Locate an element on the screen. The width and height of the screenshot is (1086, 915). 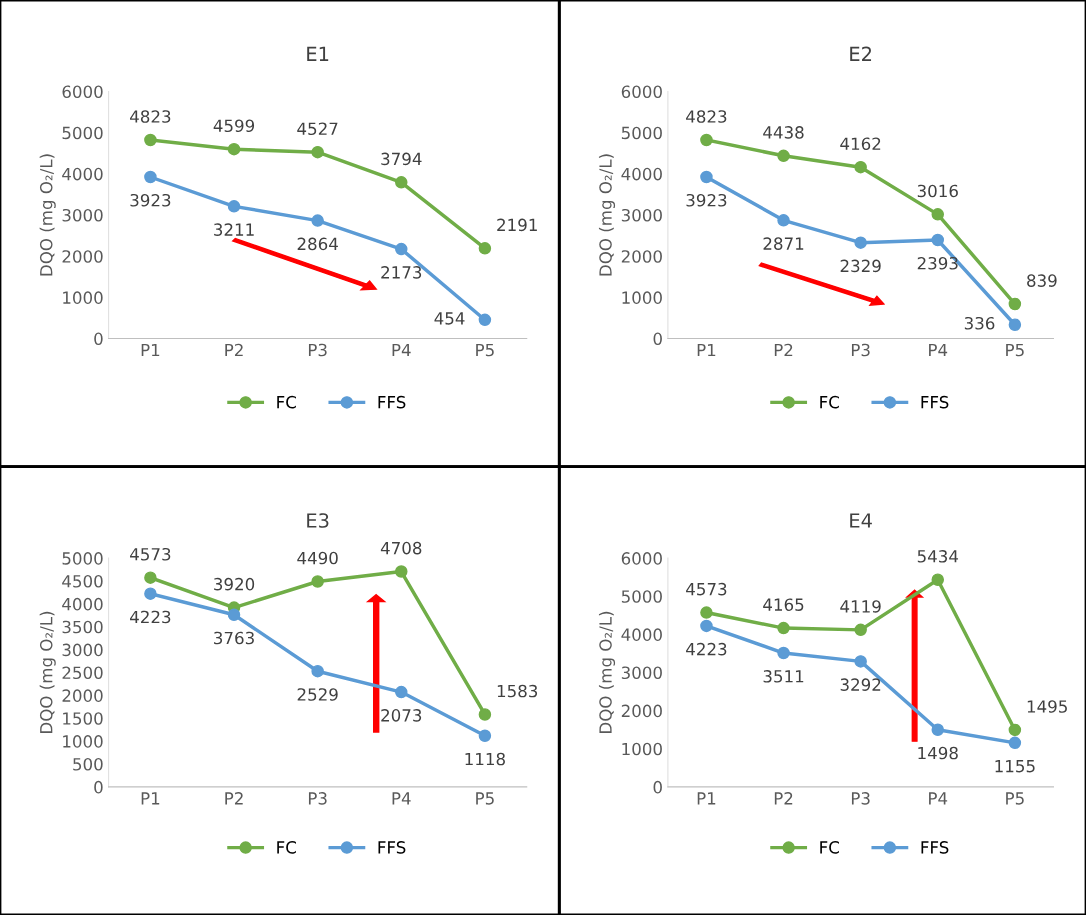
data-label: 4438 is located at coordinates (783, 132).